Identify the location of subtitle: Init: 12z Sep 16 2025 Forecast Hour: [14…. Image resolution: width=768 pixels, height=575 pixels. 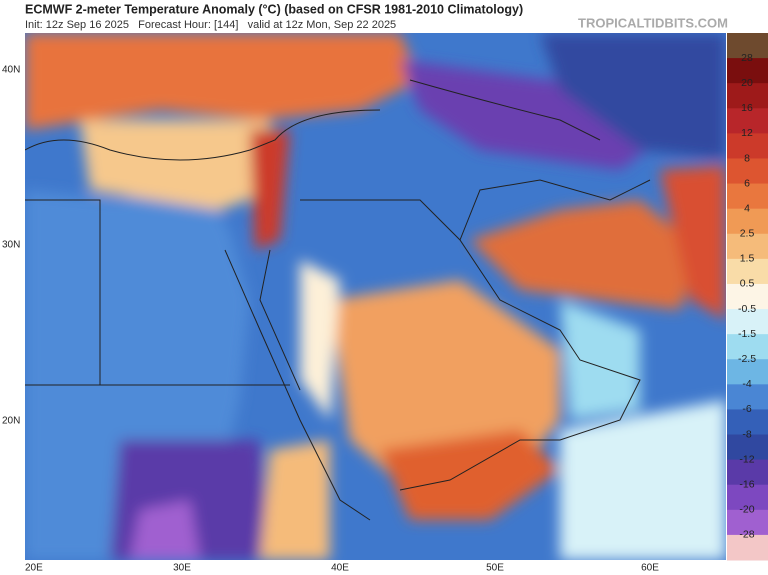
(210, 25).